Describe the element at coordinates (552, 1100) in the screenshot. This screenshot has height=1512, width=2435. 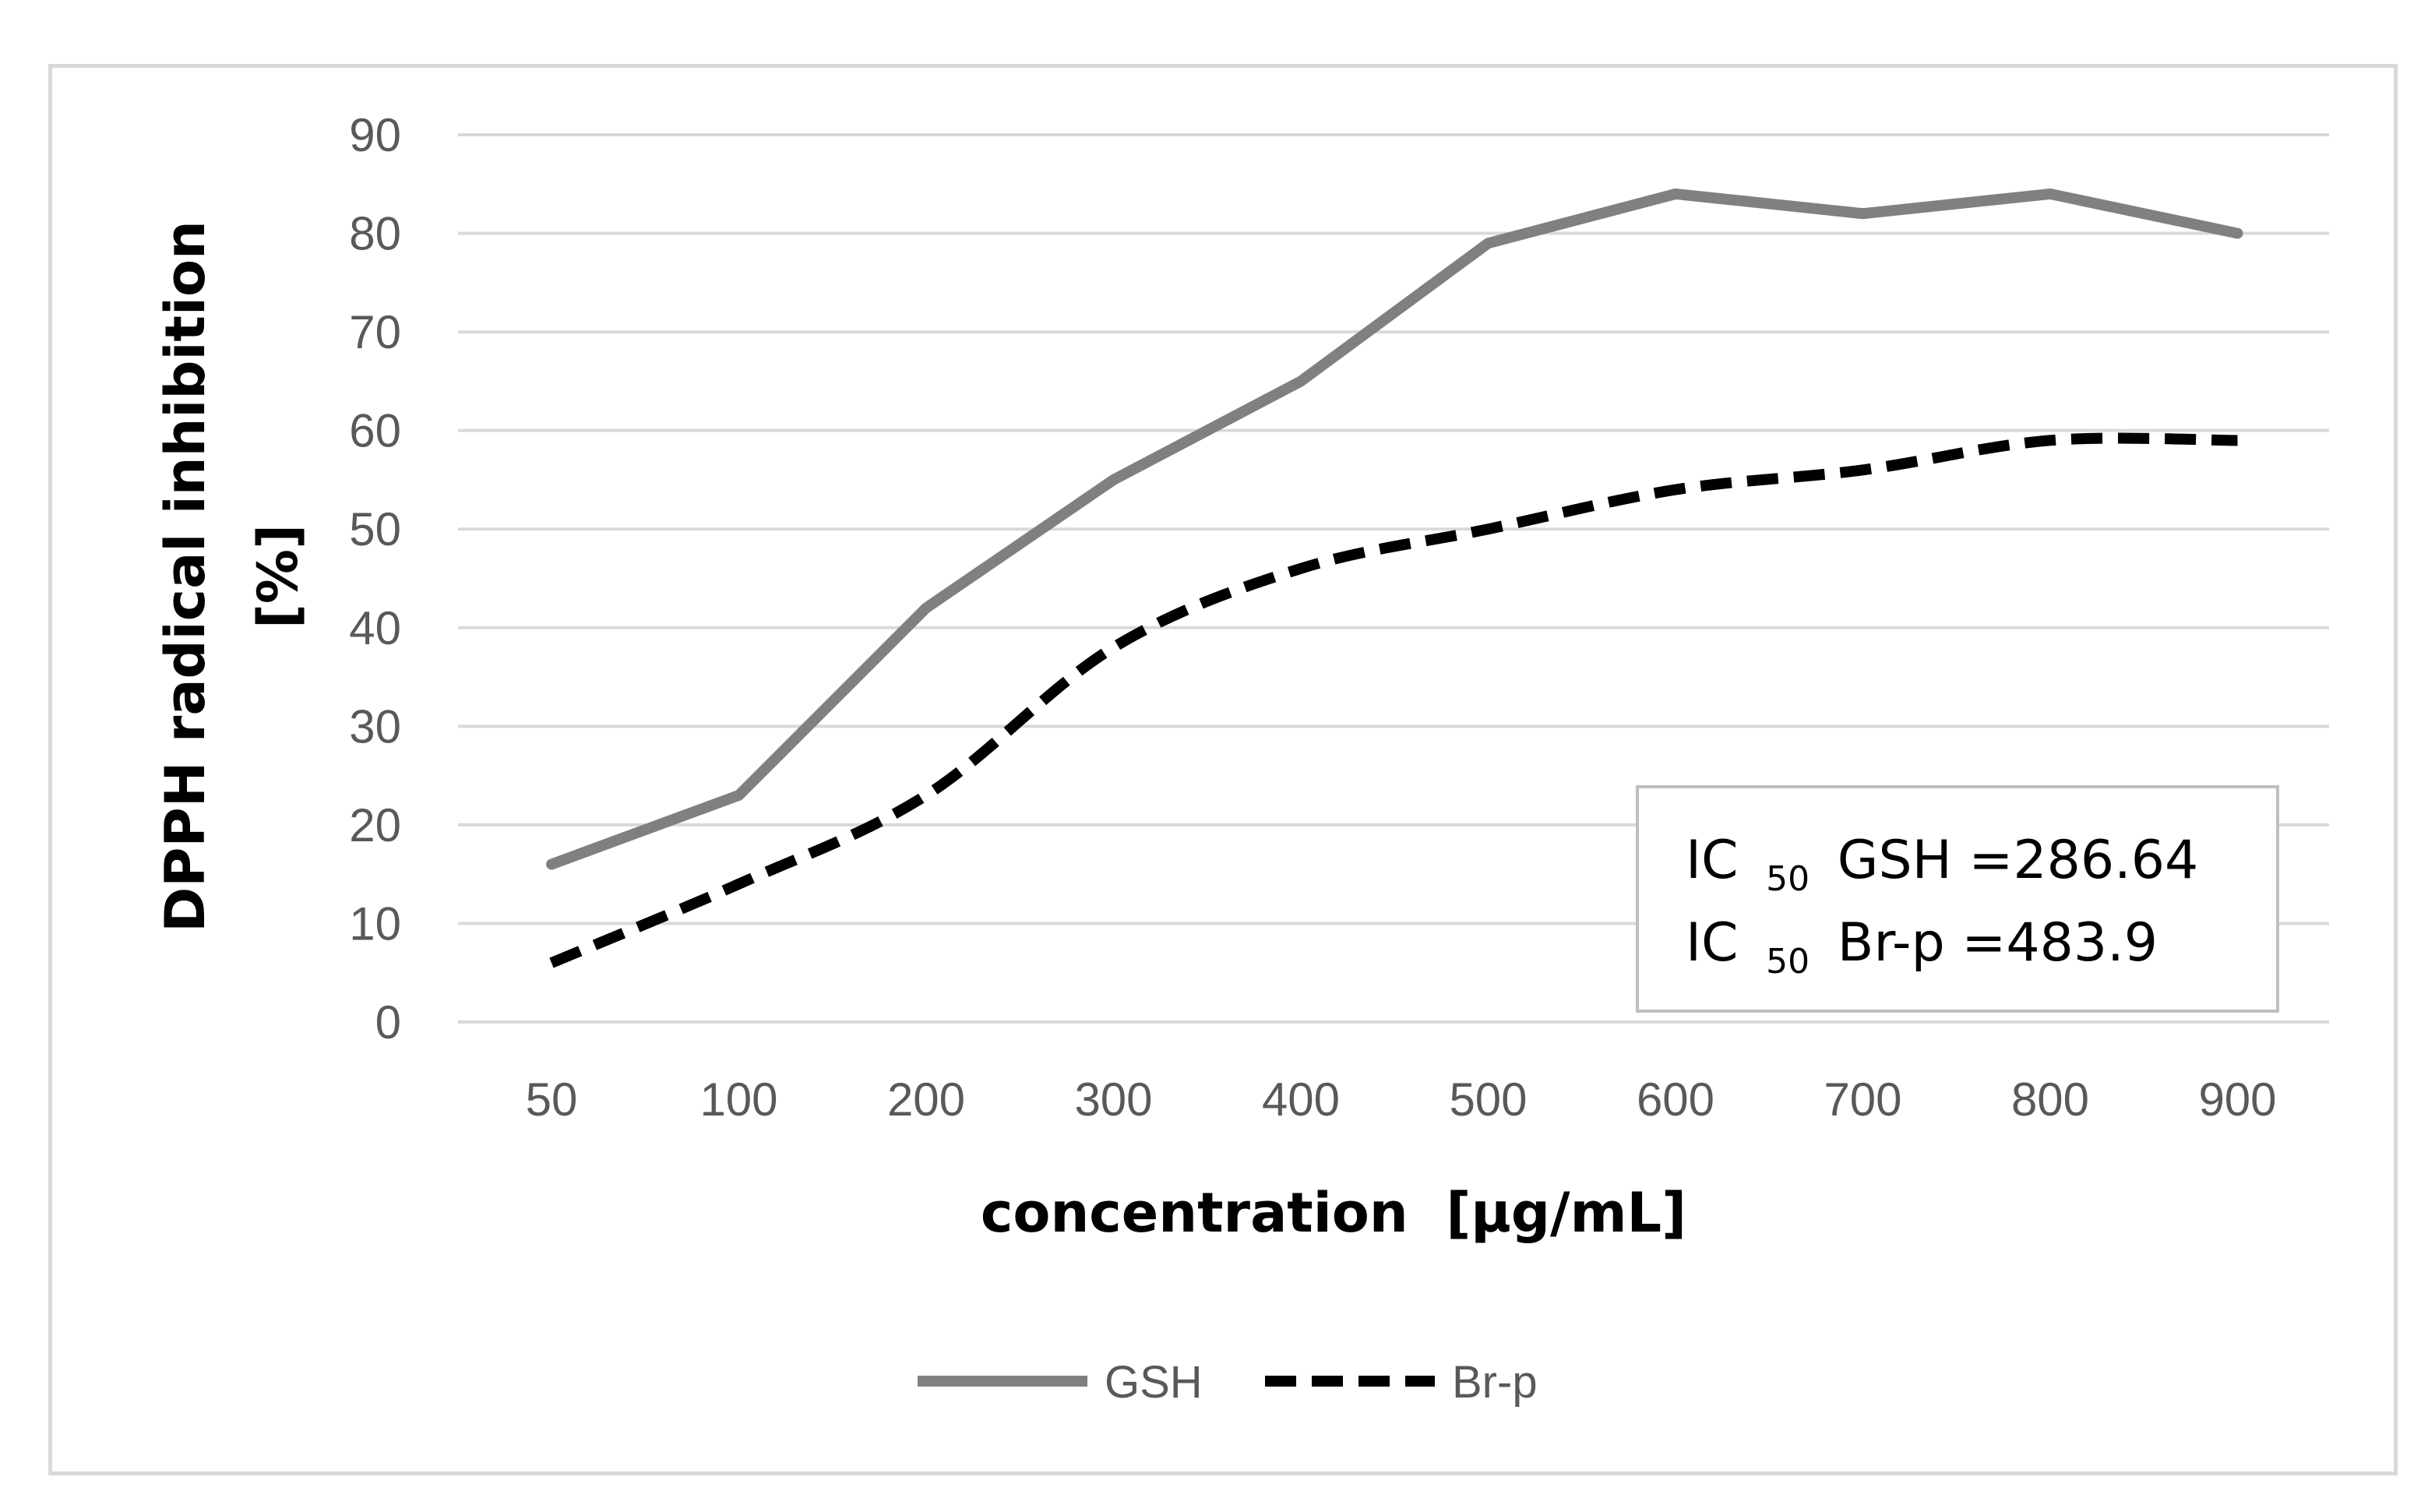
I see `x-tick-label: 50` at that location.